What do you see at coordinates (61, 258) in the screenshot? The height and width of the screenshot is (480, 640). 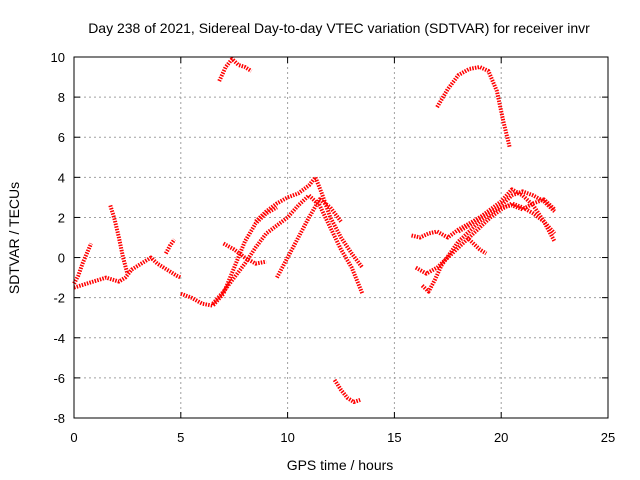 I see `y-tick-label: 0` at bounding box center [61, 258].